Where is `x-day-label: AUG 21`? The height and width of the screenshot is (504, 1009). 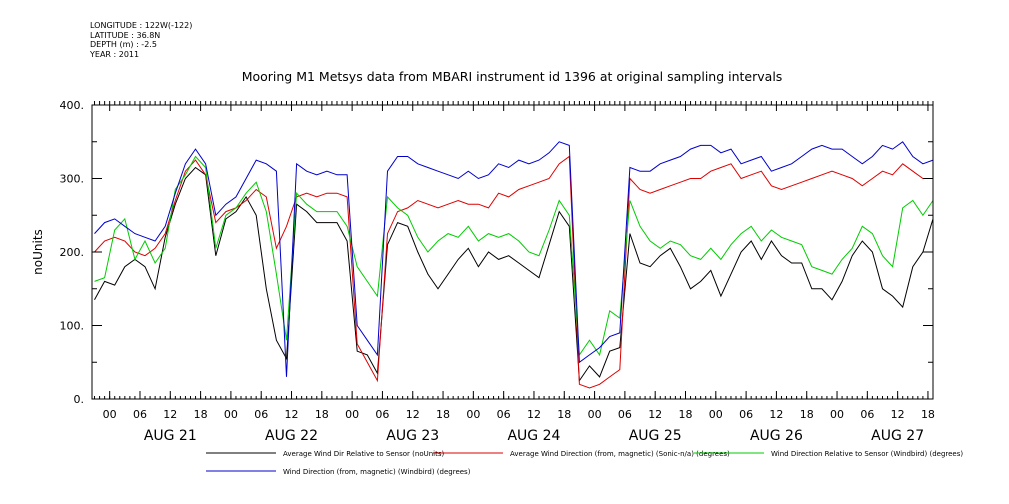 x-day-label: AUG 21 is located at coordinates (170, 436).